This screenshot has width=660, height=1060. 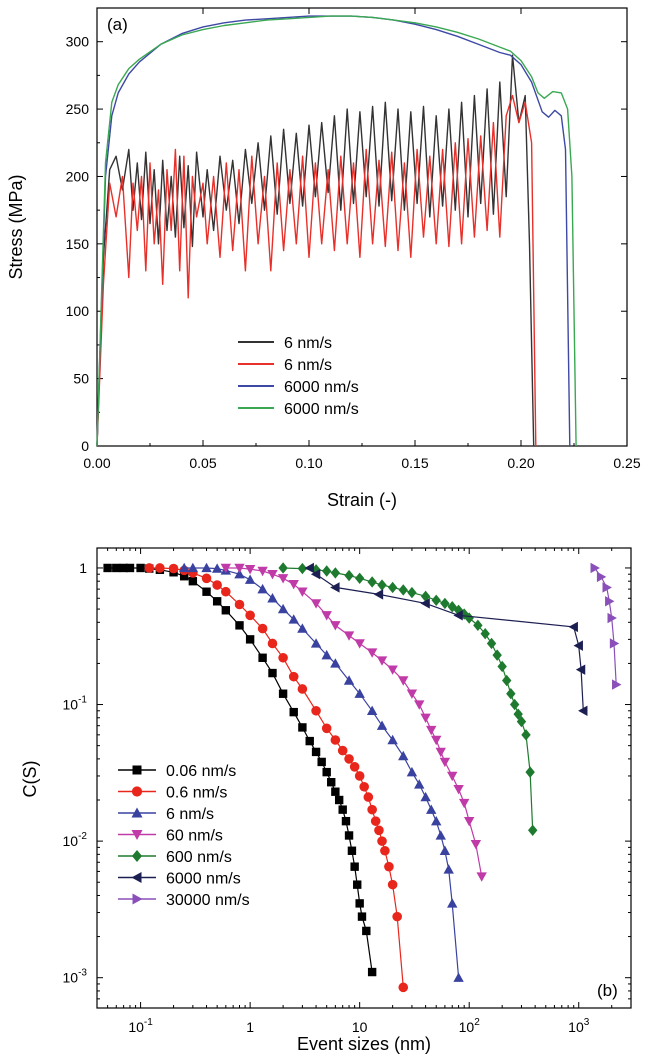 What do you see at coordinates (96, 463) in the screenshot?
I see `x-tick-label: 0.00` at bounding box center [96, 463].